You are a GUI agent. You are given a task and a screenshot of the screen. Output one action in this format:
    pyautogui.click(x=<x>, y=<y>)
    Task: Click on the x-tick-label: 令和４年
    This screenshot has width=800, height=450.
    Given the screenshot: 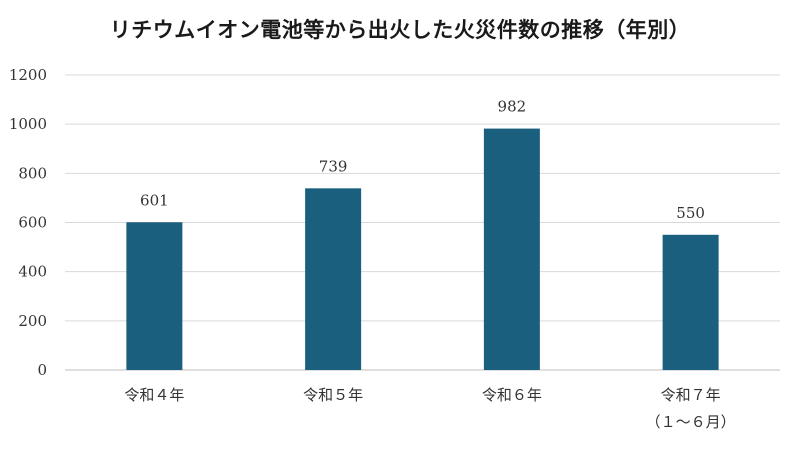 What is the action you would take?
    pyautogui.click(x=154, y=395)
    